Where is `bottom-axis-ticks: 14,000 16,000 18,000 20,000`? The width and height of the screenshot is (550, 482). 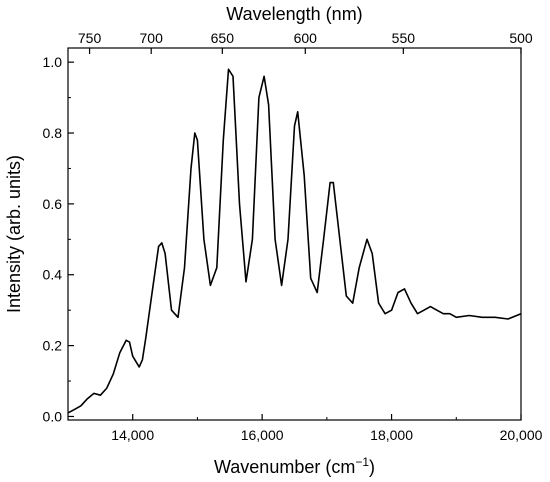
bottom-axis-ticks: 14,000 16,000 18,000 20,000 is located at coordinates (305, 428).